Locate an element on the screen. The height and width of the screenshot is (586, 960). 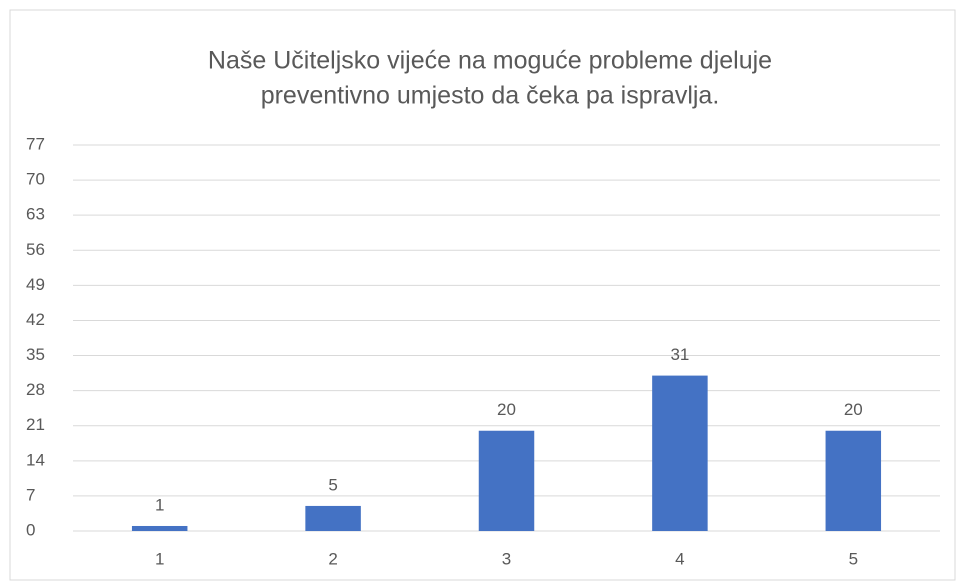
y-tick-label: 56 is located at coordinates (35, 249).